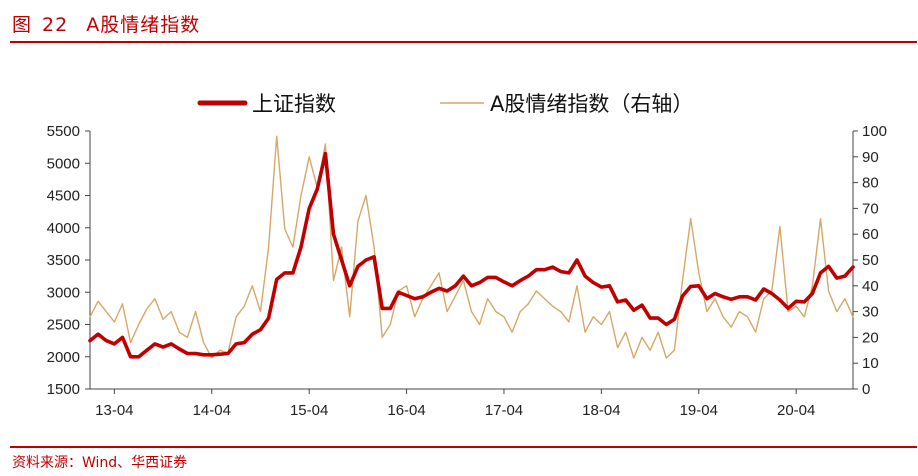 The width and height of the screenshot is (918, 476). I want to click on right-tick-label: 0, so click(866, 389).